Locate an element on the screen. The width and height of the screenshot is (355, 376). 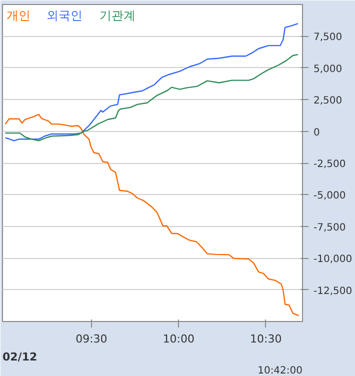
y-tick-label: -2,500 is located at coordinates (330, 164).